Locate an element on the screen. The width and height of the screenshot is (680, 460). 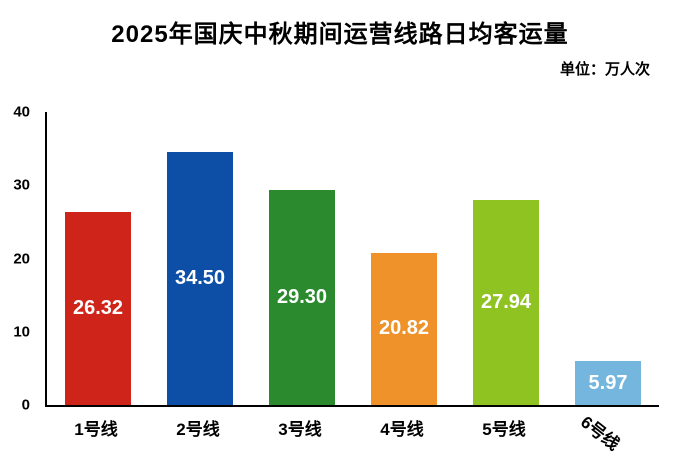
unit-label: 单位：万人次 is located at coordinates (604, 69).